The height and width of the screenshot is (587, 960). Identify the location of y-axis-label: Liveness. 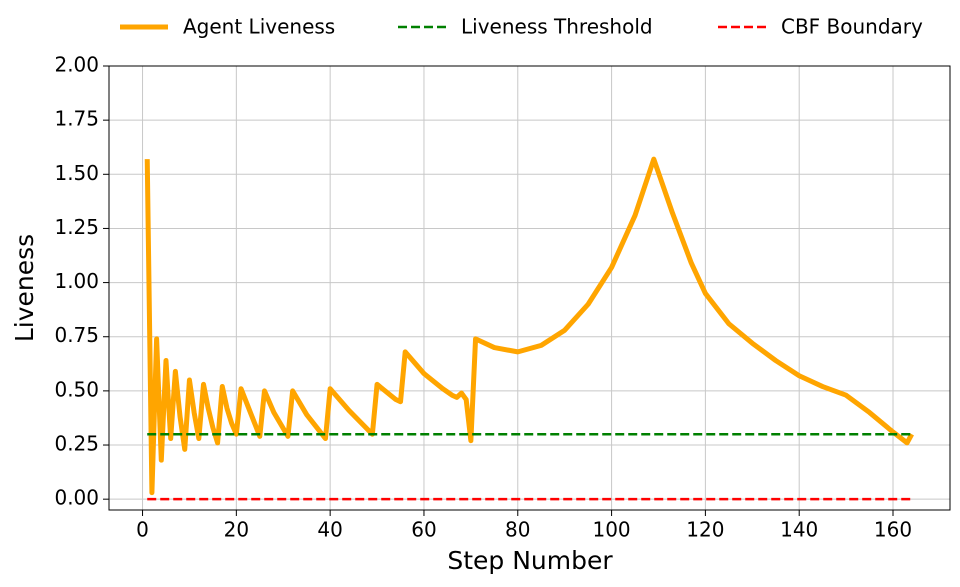
(24, 288).